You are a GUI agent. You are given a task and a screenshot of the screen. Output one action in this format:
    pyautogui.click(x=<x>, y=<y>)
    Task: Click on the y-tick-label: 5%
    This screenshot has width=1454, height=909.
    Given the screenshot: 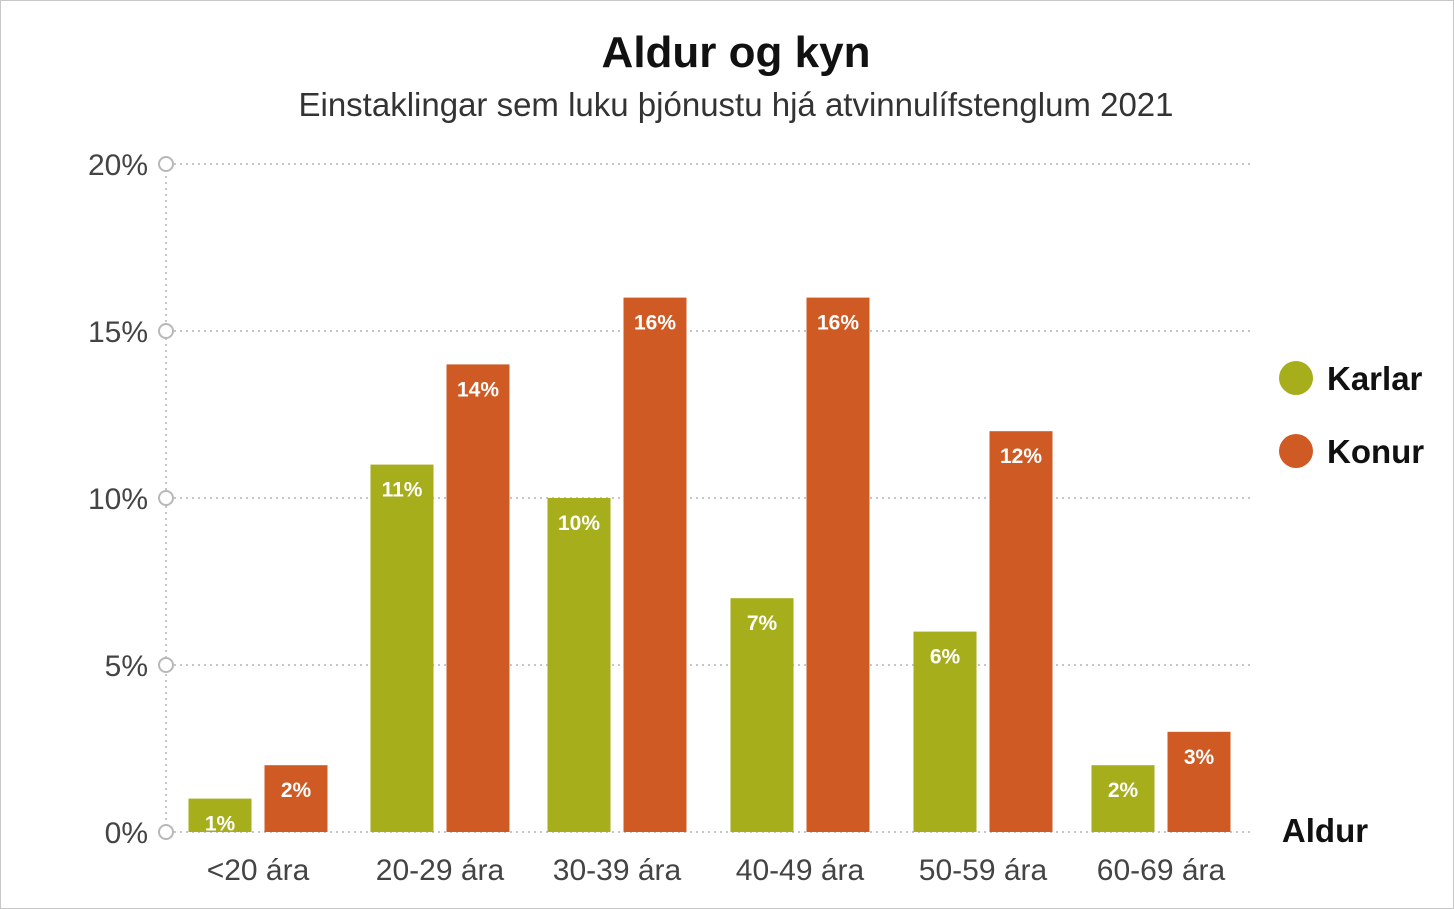 What is the action you would take?
    pyautogui.click(x=126, y=666)
    